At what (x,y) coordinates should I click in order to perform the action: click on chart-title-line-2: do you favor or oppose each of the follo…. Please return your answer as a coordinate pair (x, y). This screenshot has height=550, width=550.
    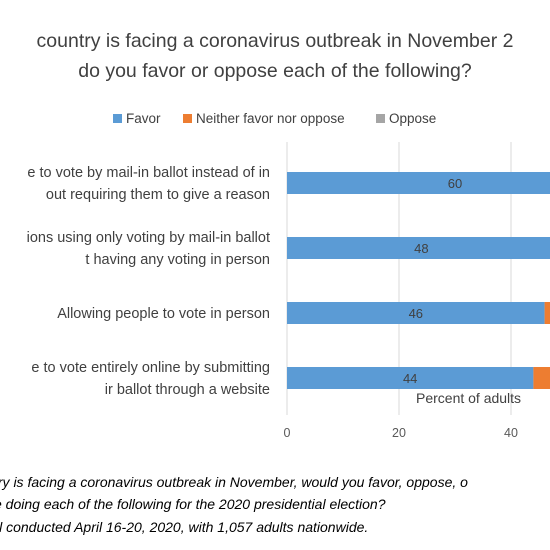
    Looking at the image, I should click on (275, 71).